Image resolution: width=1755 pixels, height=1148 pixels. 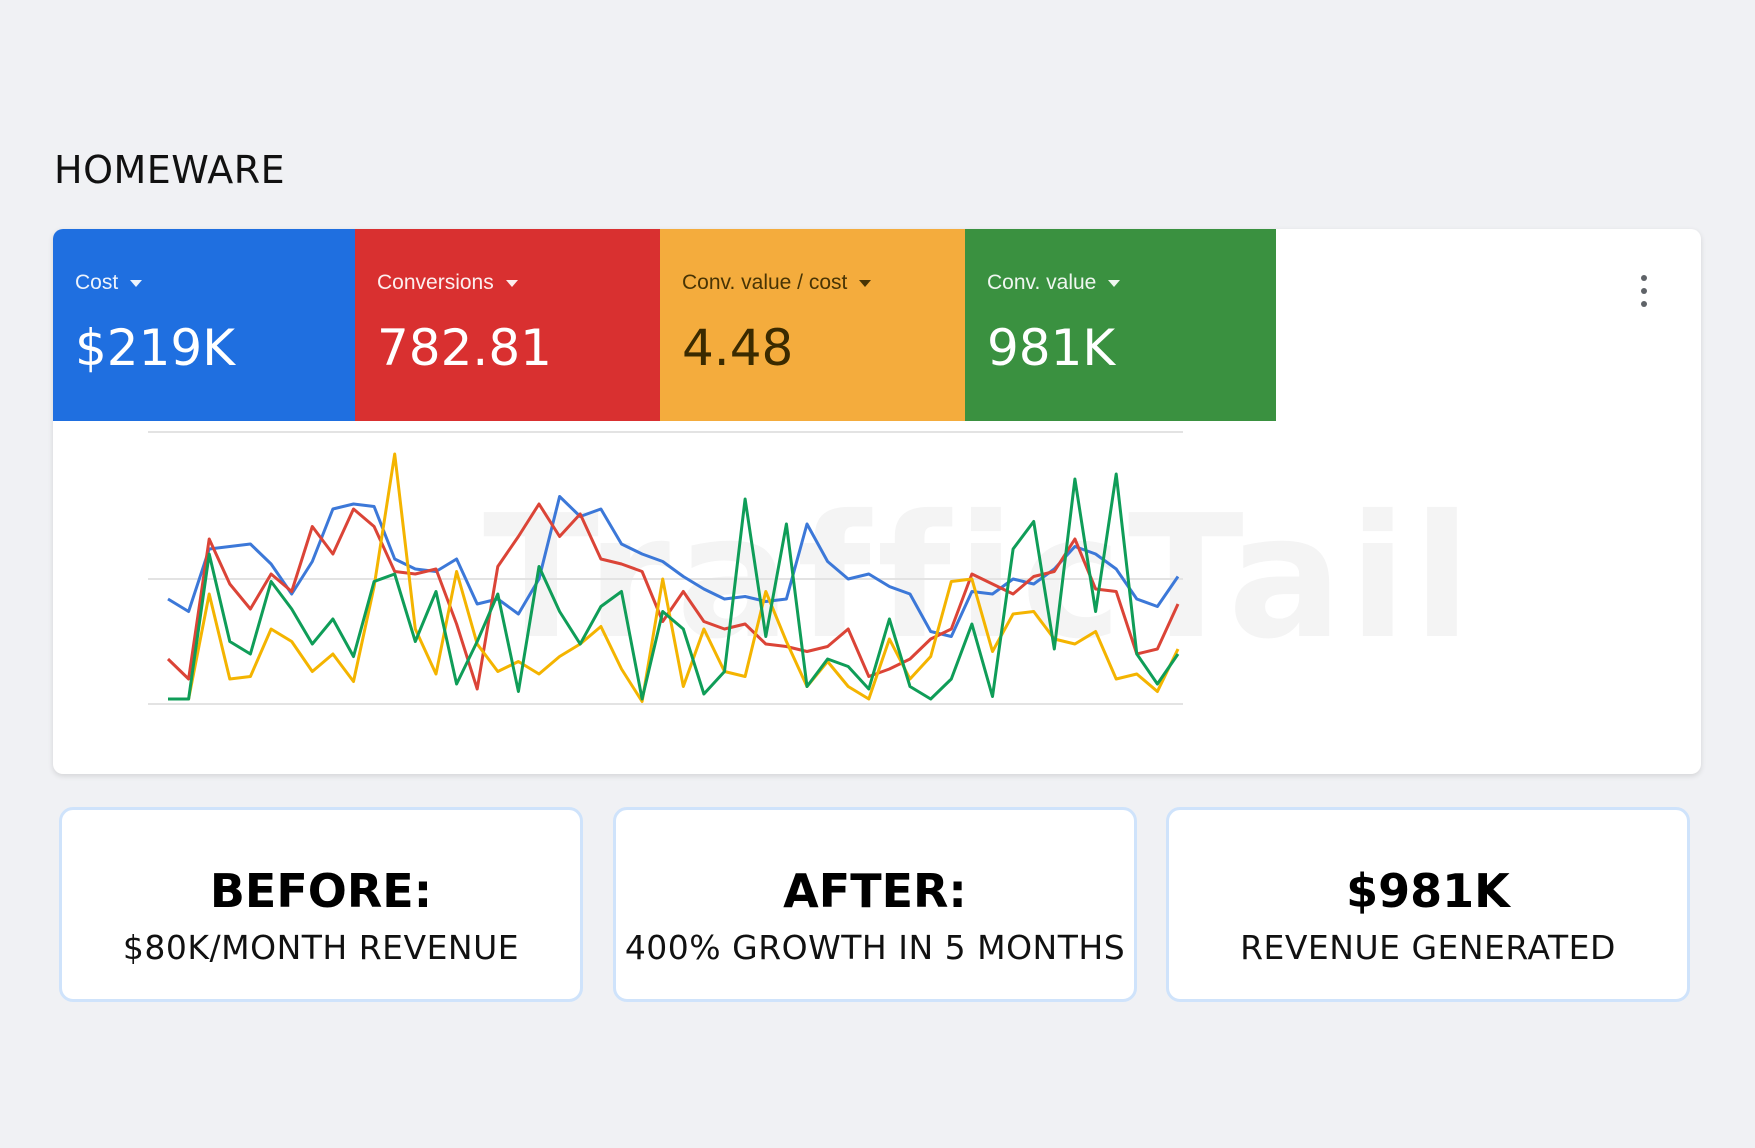 I want to click on stat-subtitle: 400% GROWTH IN 5 MONTHS, so click(x=875, y=947).